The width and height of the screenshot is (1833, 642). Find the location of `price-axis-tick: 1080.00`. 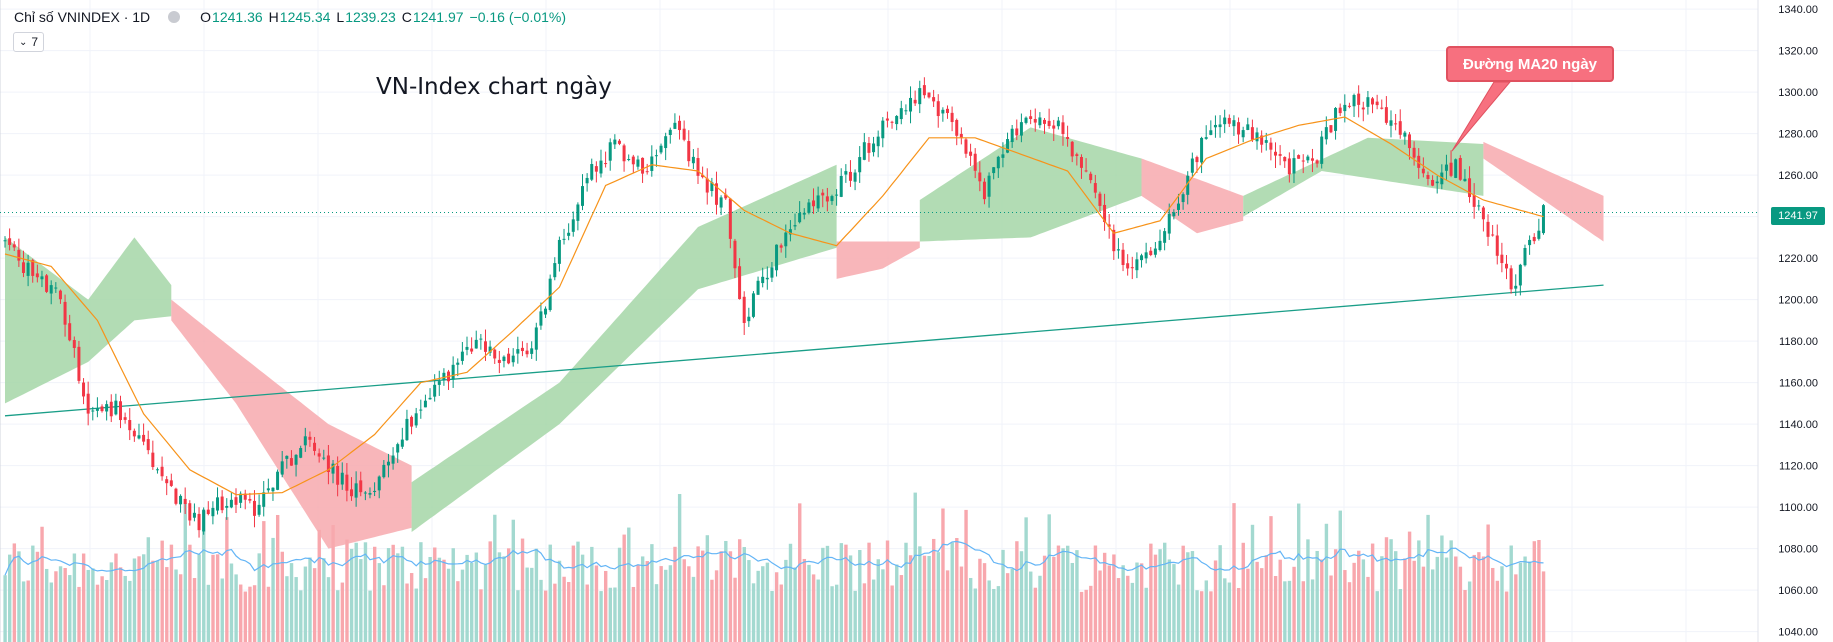

price-axis-tick: 1080.00 is located at coordinates (1798, 550).